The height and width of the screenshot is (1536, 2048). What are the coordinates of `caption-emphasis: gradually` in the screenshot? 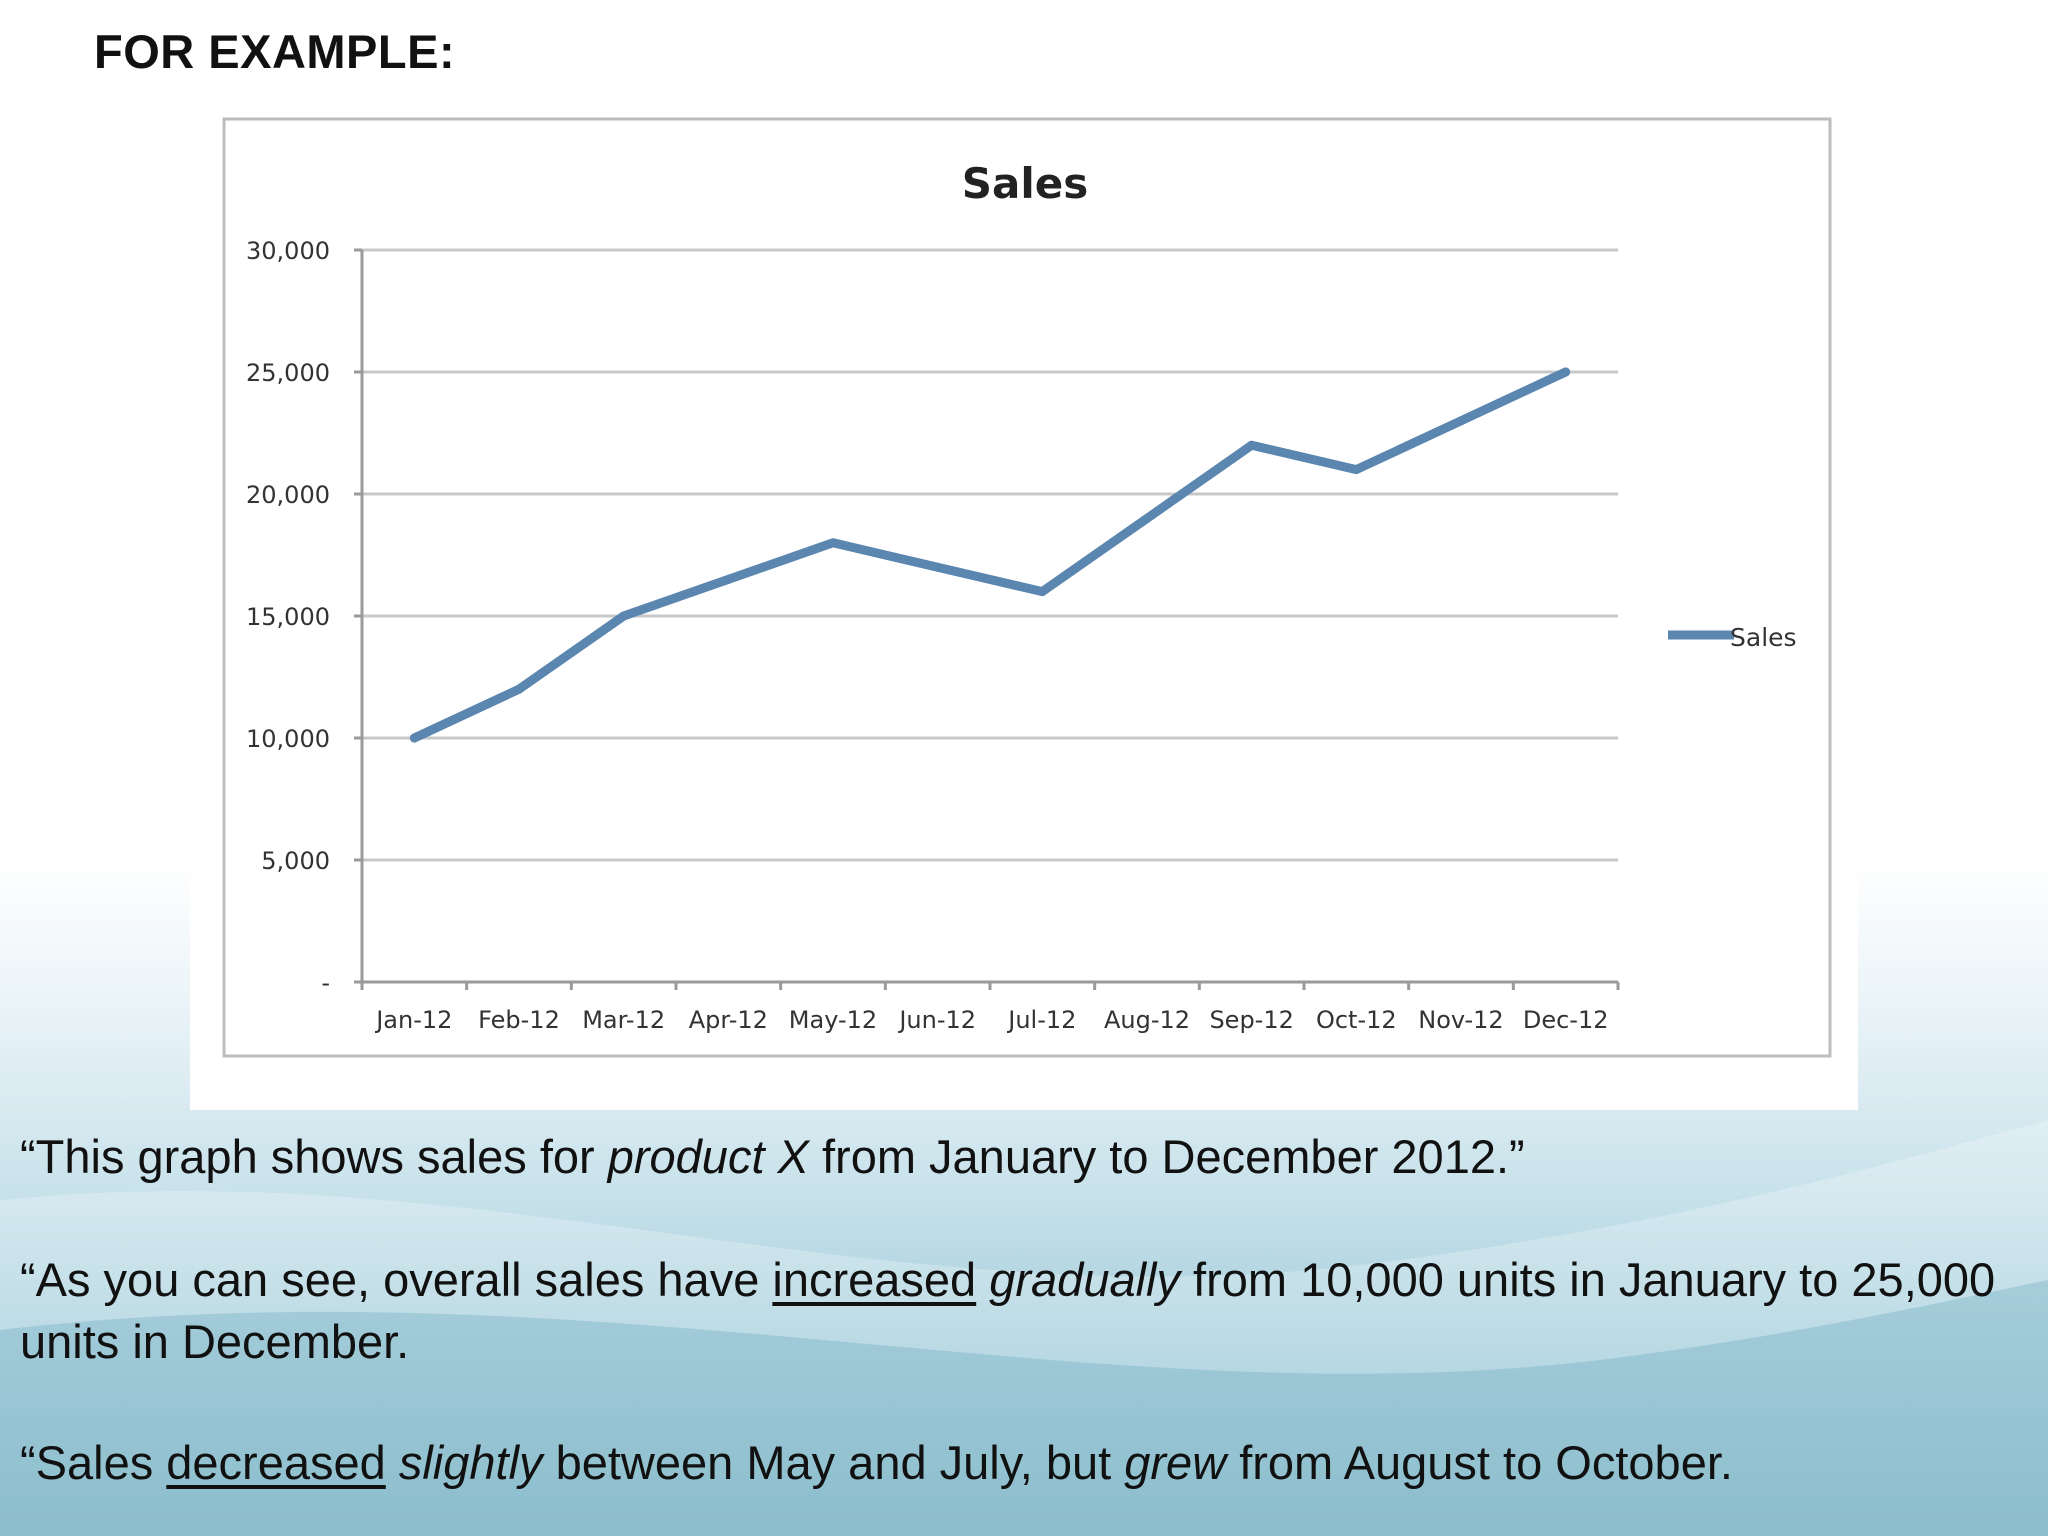 It's located at (1084, 1279).